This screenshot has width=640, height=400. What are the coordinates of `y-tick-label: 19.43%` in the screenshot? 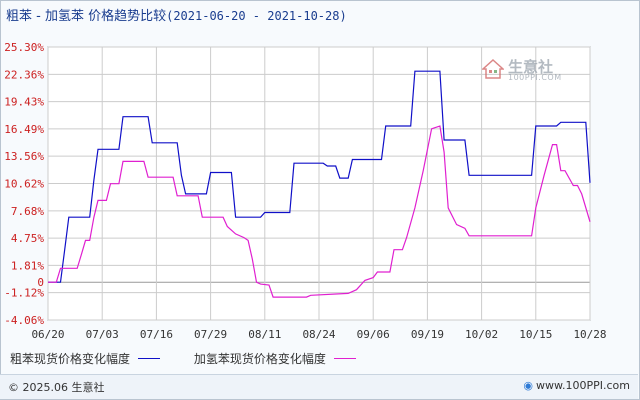 It's located at (24, 102).